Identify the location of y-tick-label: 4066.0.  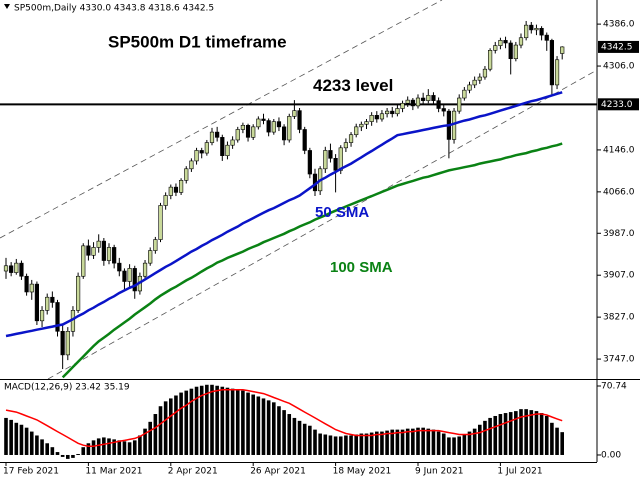
(619, 192).